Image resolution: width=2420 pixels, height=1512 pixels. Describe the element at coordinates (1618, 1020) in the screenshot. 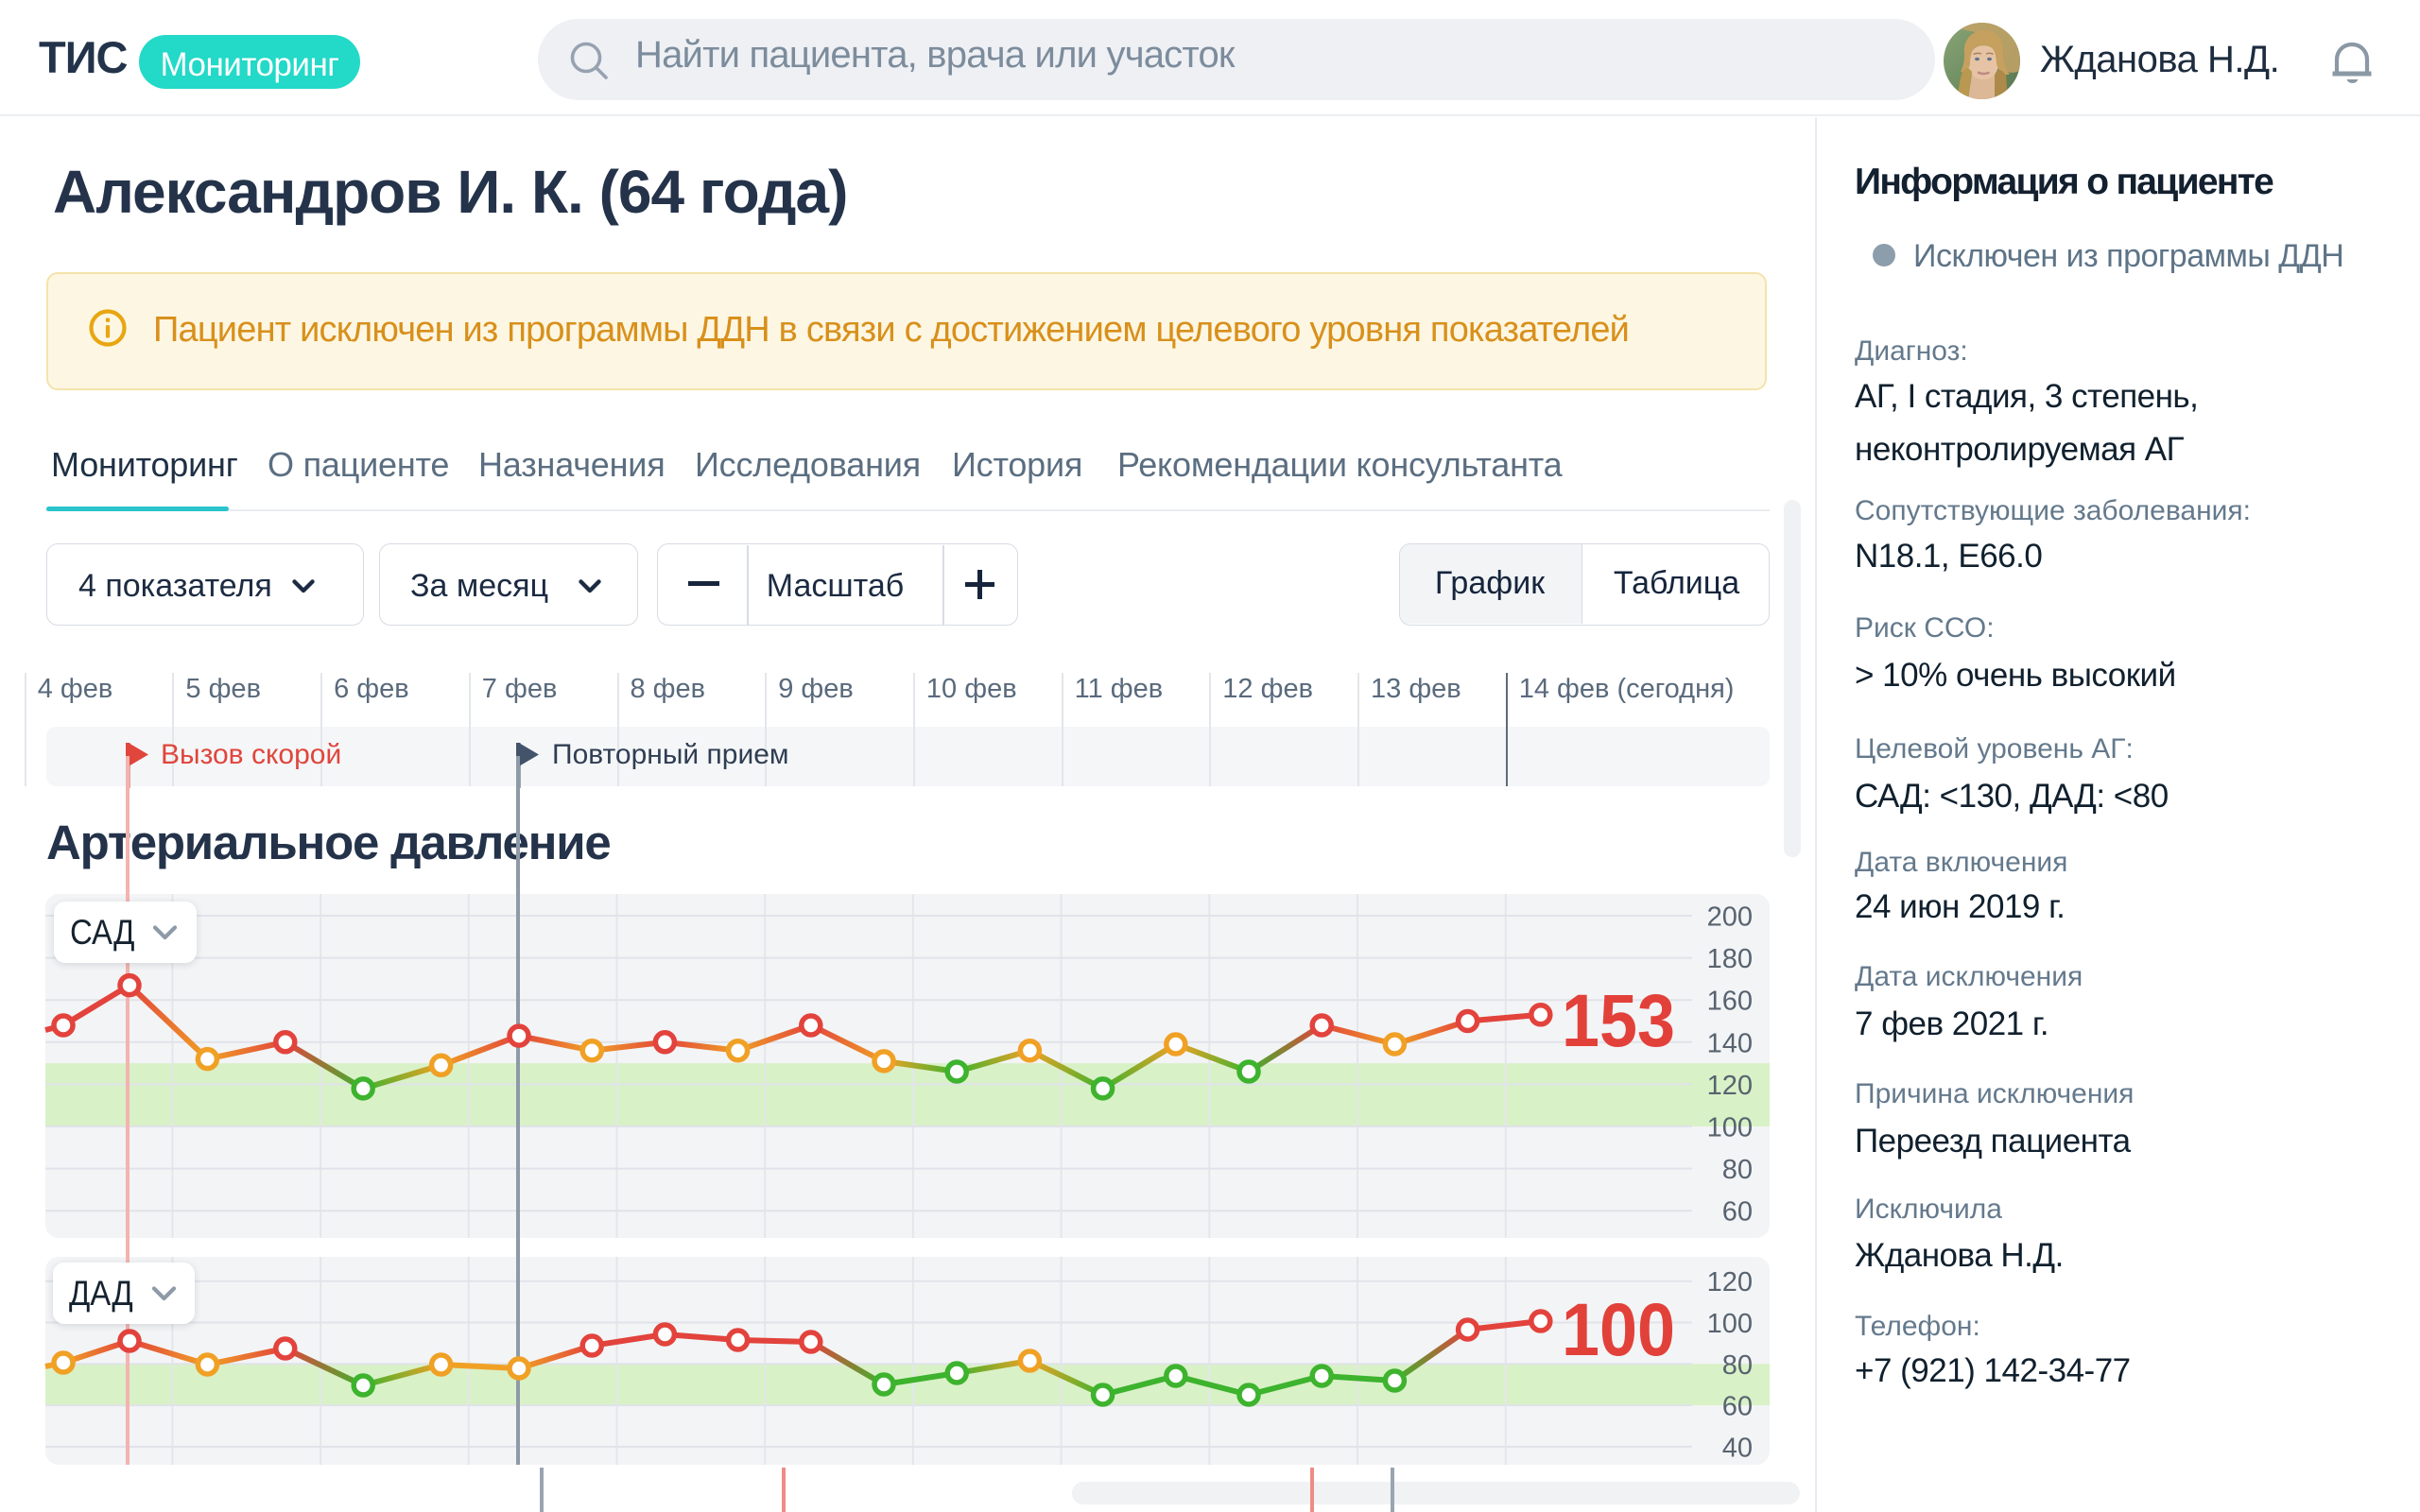

I see `svg-text: 153` at that location.